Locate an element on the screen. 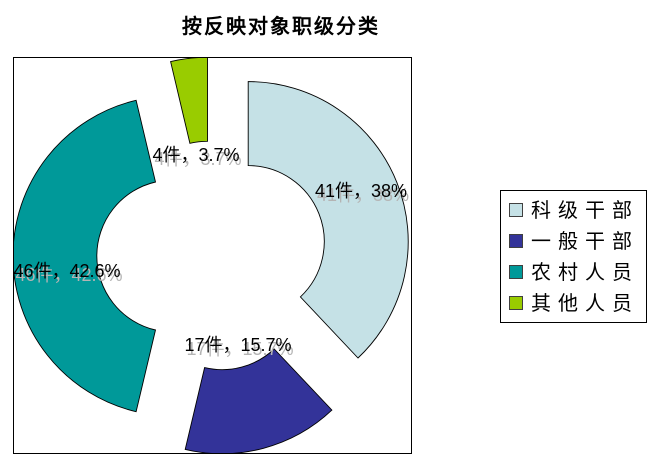 This screenshot has width=650, height=465. legend-item: 一般干部 is located at coordinates (577, 241).